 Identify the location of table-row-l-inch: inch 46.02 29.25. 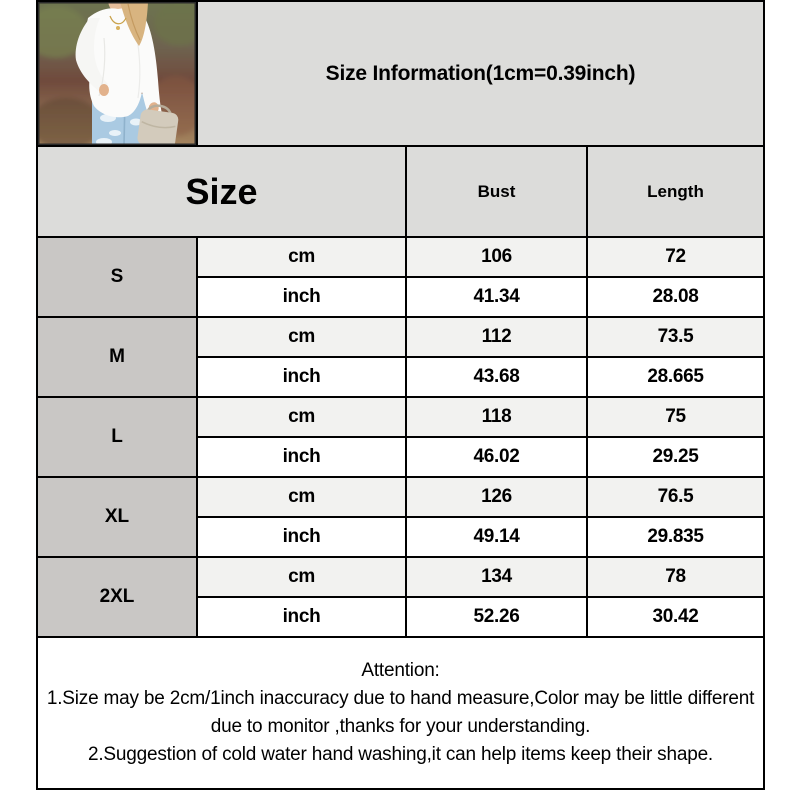
(401, 457).